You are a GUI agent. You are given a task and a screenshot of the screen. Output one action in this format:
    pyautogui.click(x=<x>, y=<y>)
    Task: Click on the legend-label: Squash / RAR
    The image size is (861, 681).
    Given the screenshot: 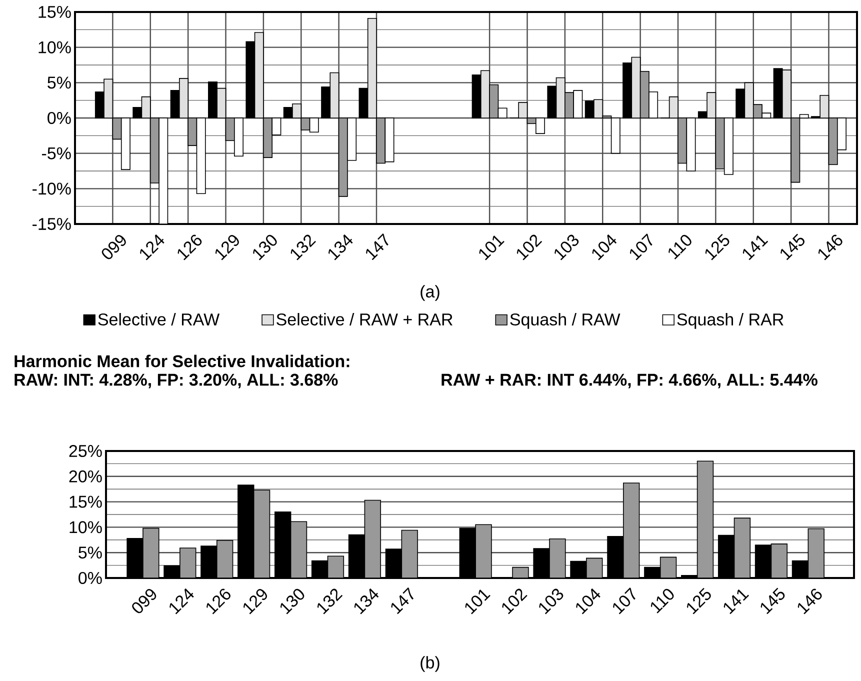 What is the action you would take?
    pyautogui.click(x=730, y=321)
    